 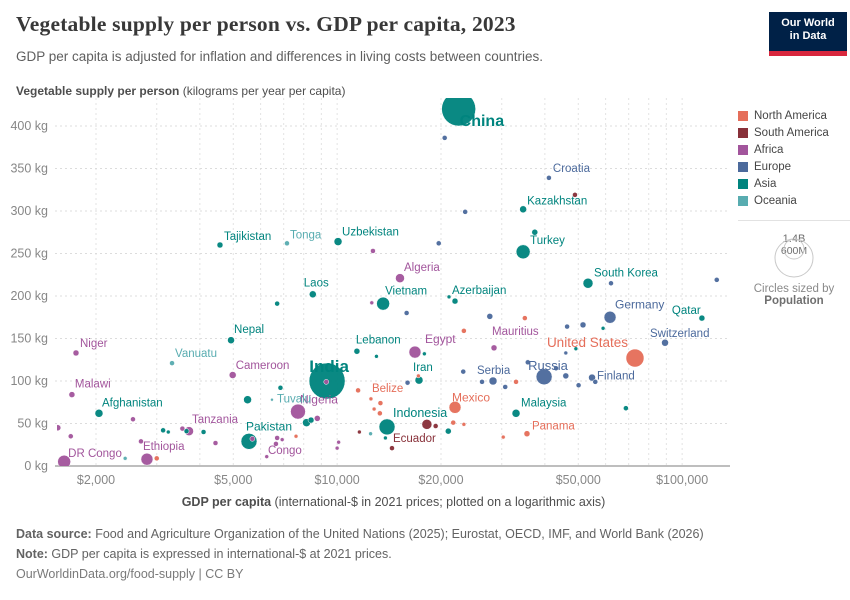 What do you see at coordinates (516, 413) in the screenshot?
I see `data-point-malaysia` at bounding box center [516, 413].